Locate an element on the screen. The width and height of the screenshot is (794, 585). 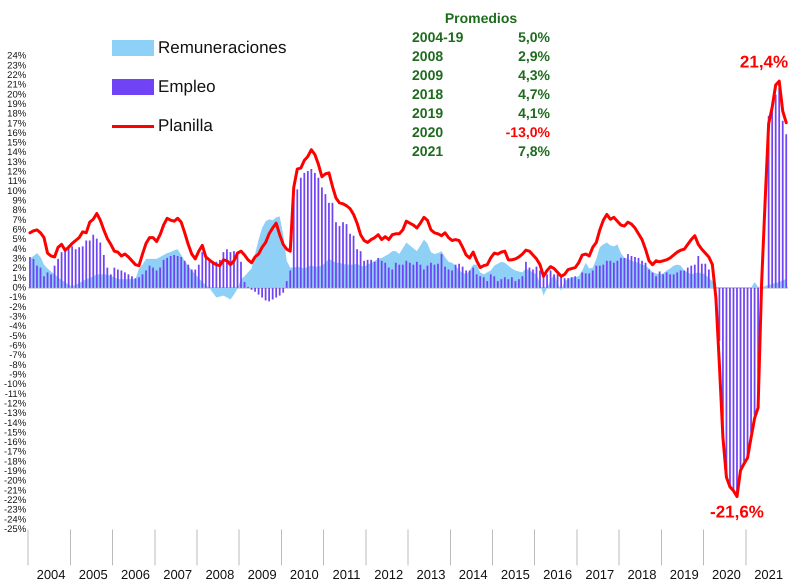
y-tick-label: 12% is located at coordinates (17, 172).